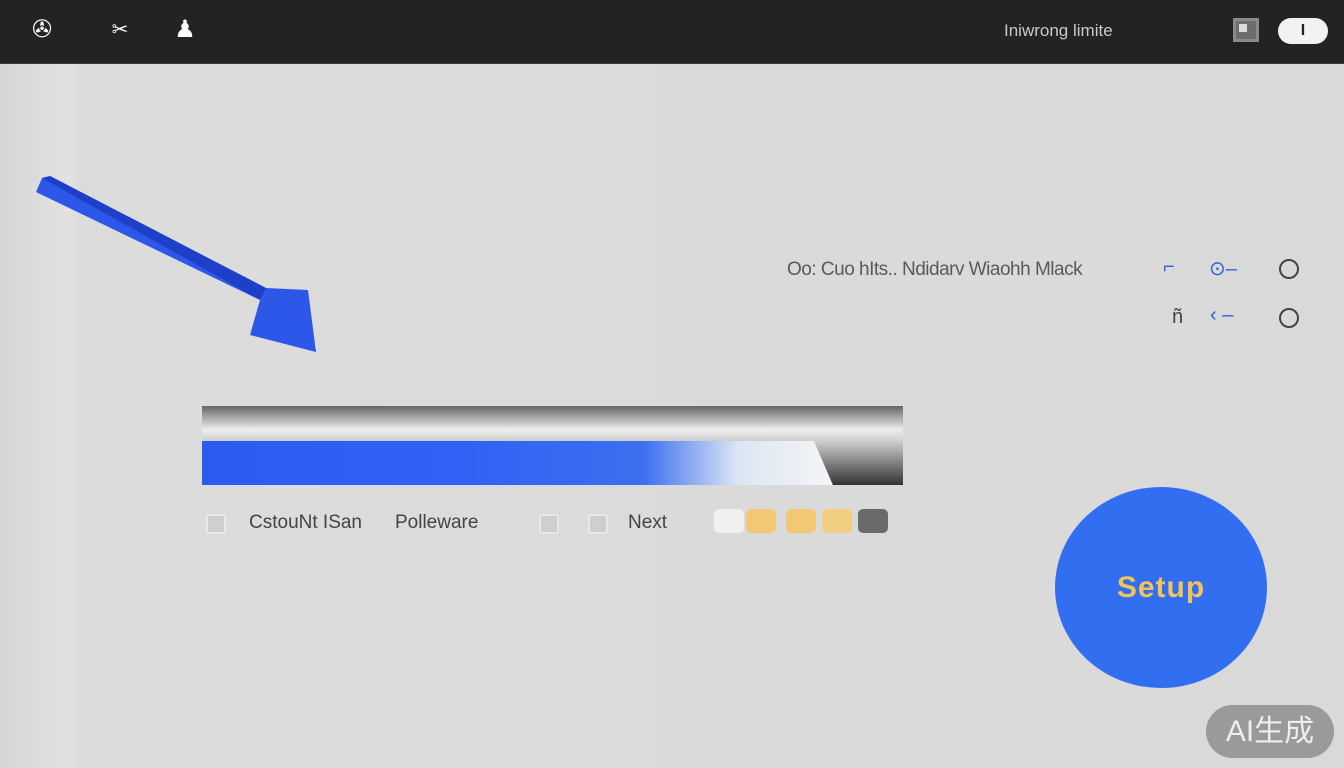  What do you see at coordinates (935, 269) in the screenshot?
I see `option-label: Oo: Cuo hIts.. Ndidarv Wiaohh Mlack` at bounding box center [935, 269].